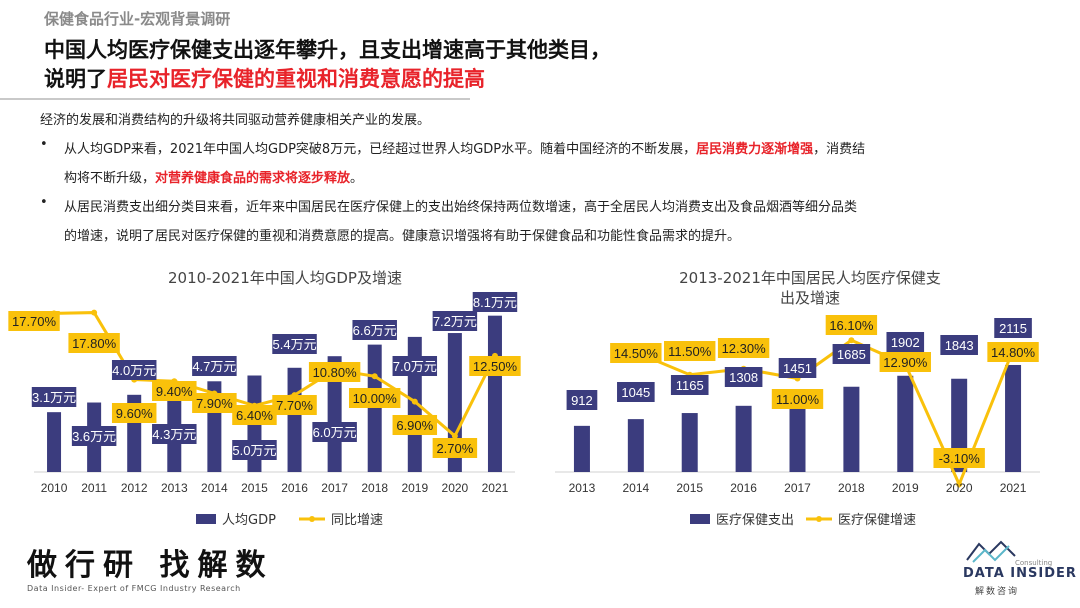 The image size is (1080, 608). I want to click on health-chart-growth-label: 11.00%, so click(798, 399).